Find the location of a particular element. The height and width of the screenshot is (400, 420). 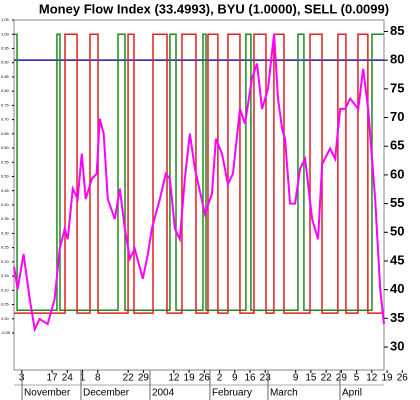

month-label: March is located at coordinates (284, 393).